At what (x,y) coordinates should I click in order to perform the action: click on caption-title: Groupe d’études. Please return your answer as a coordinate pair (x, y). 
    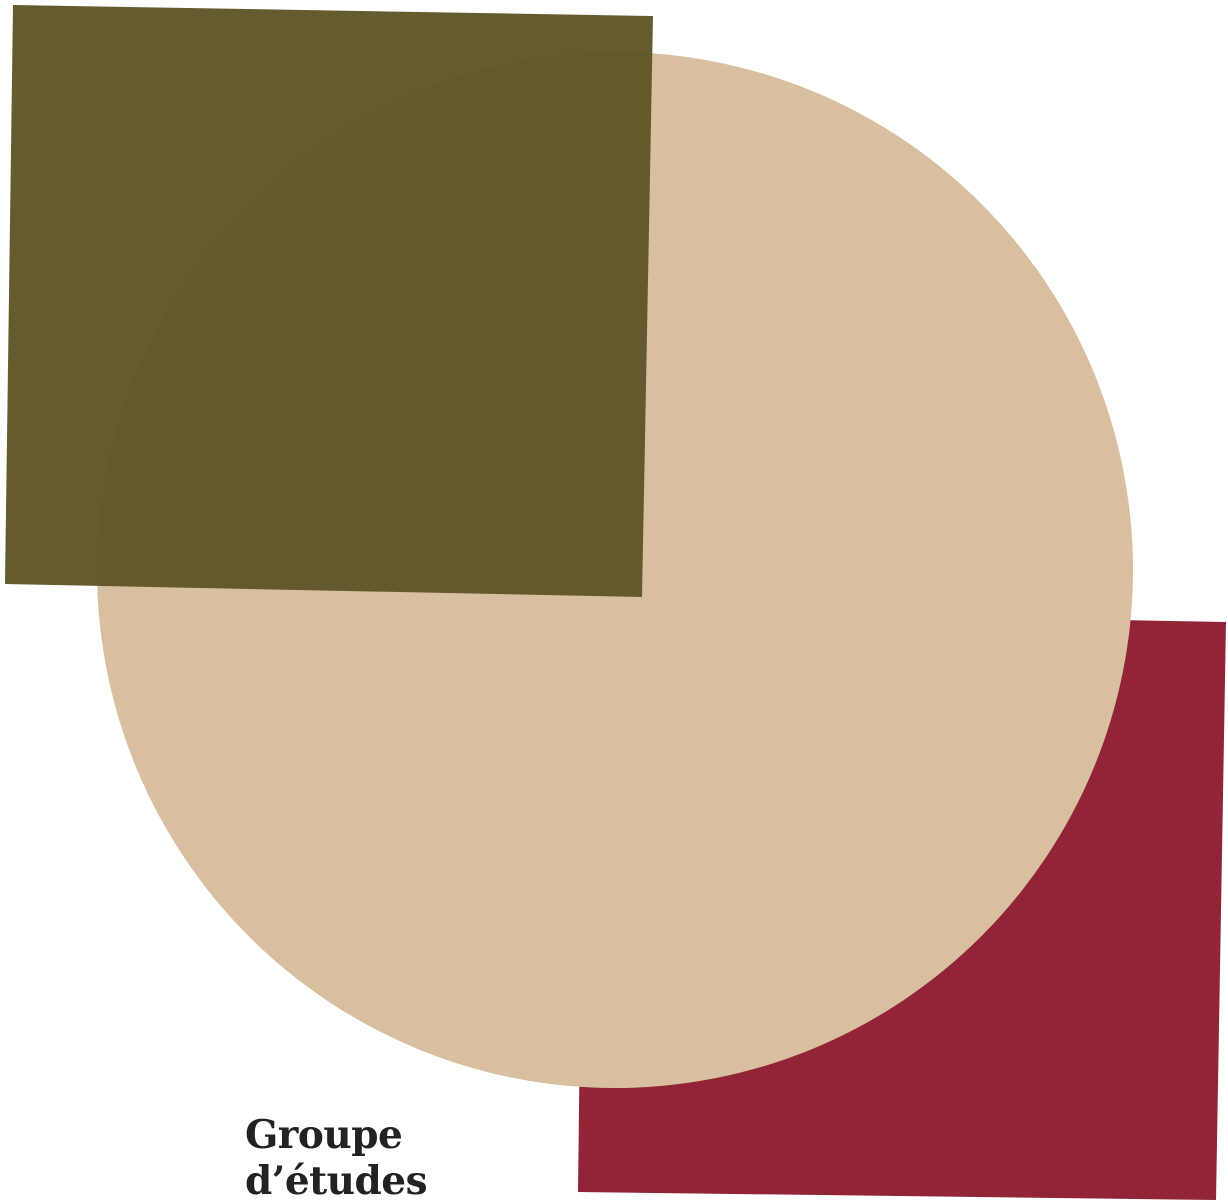
    Looking at the image, I should click on (336, 1156).